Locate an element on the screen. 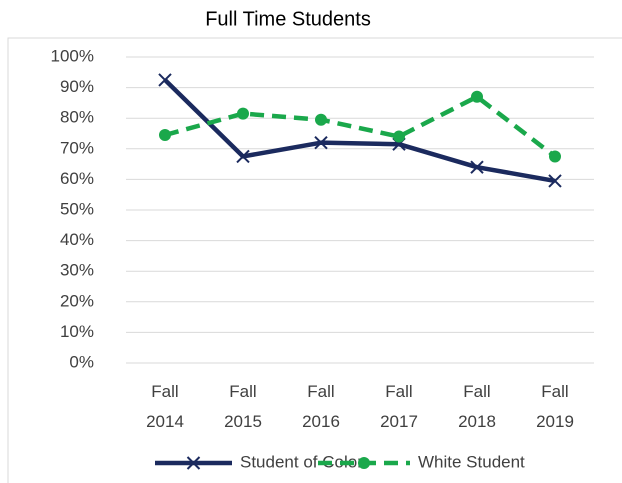 The height and width of the screenshot is (483, 622). y-tick-label: 100% is located at coordinates (72, 55).